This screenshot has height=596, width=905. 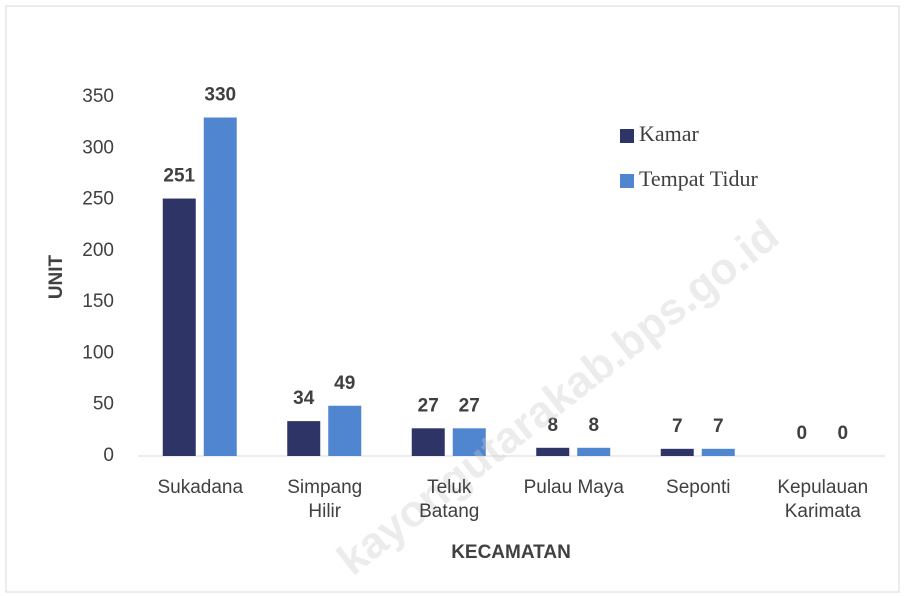 I want to click on x-axis-title: KECAMATAN, so click(x=511, y=552).